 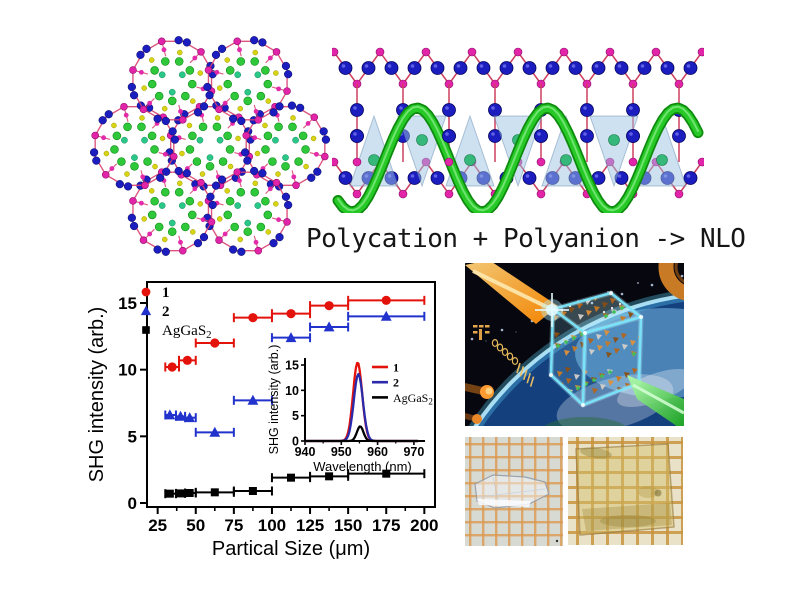 I want to click on legend-label: 2, so click(x=166, y=312).